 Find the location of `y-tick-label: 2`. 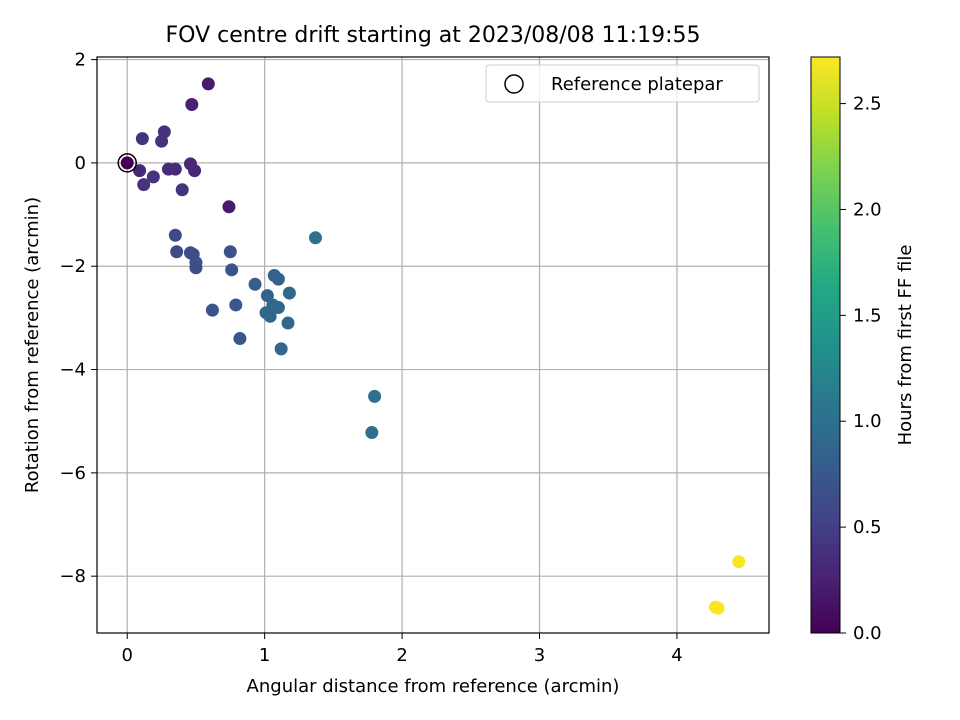

y-tick-label: 2 is located at coordinates (80, 60).